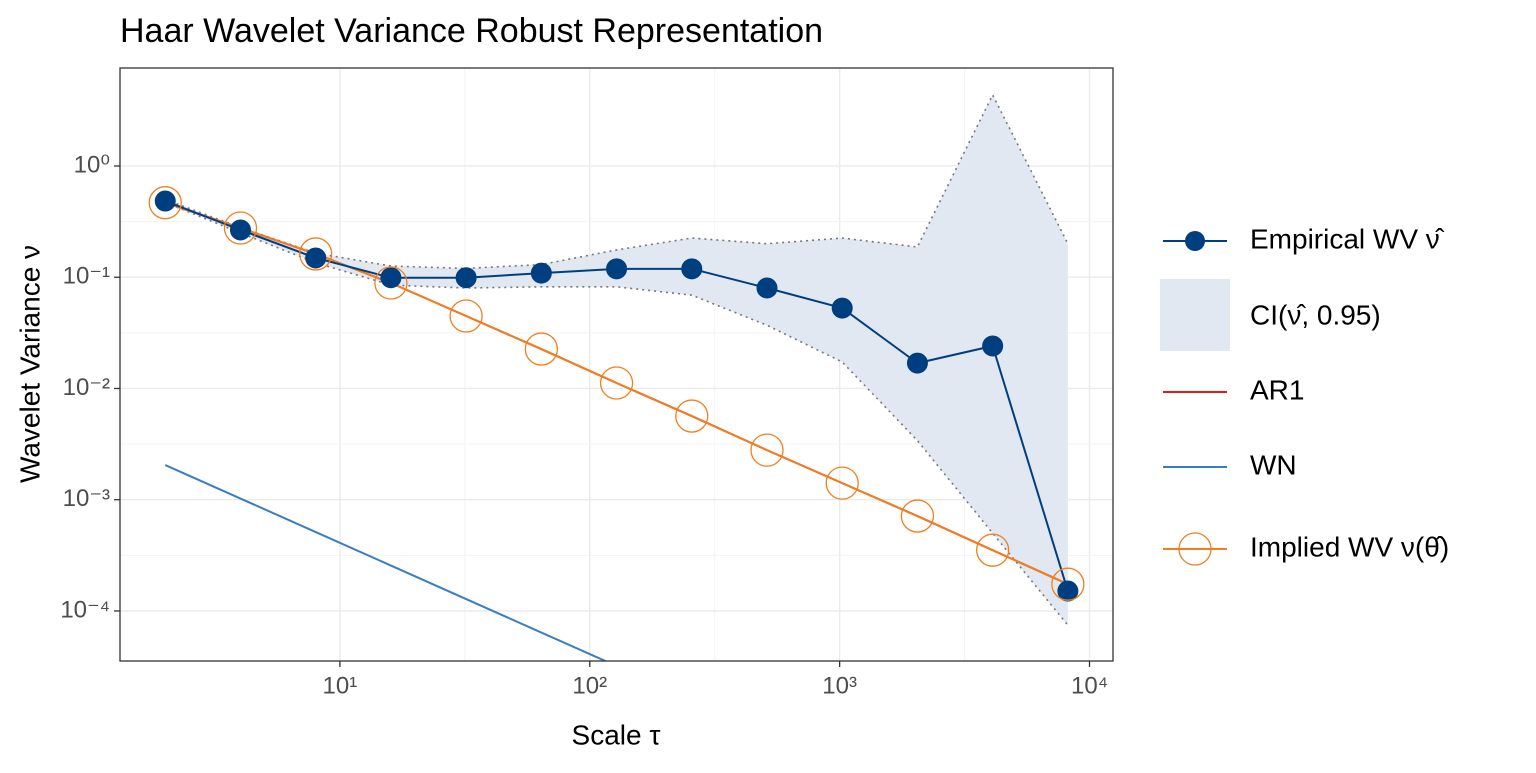 The image size is (1536, 773). What do you see at coordinates (1349, 546) in the screenshot?
I see `legend-label: Implied WV ν(θ̂)` at bounding box center [1349, 546].